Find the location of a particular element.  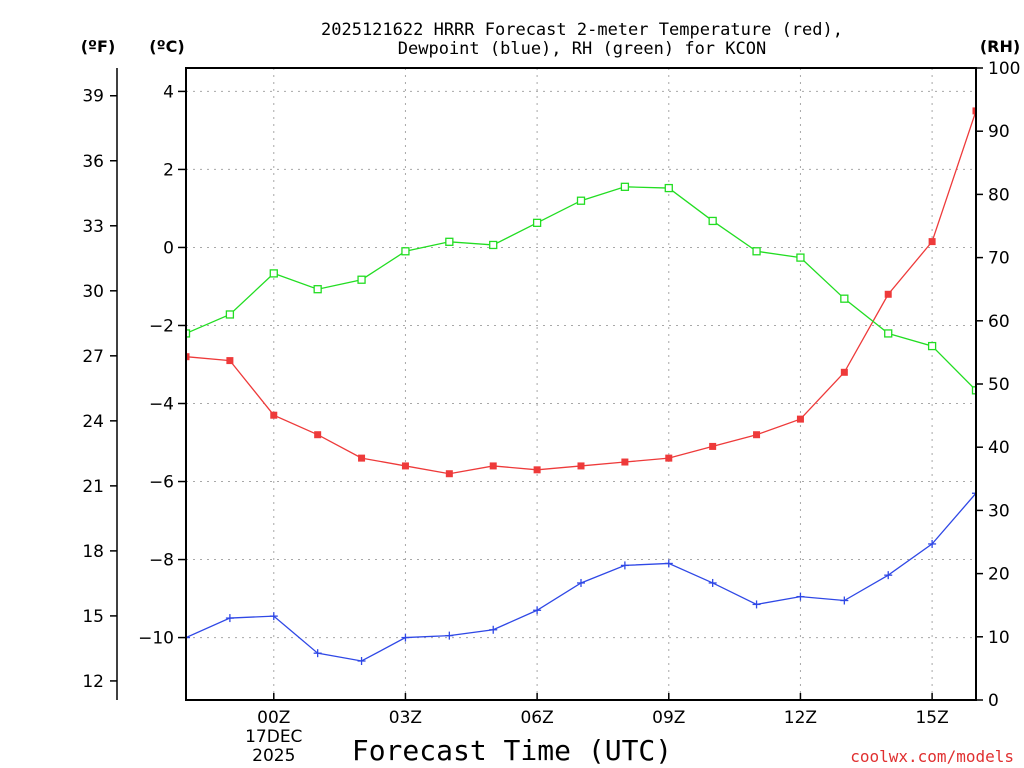

fahrenheit-tick-label: 33 is located at coordinates (93, 227).